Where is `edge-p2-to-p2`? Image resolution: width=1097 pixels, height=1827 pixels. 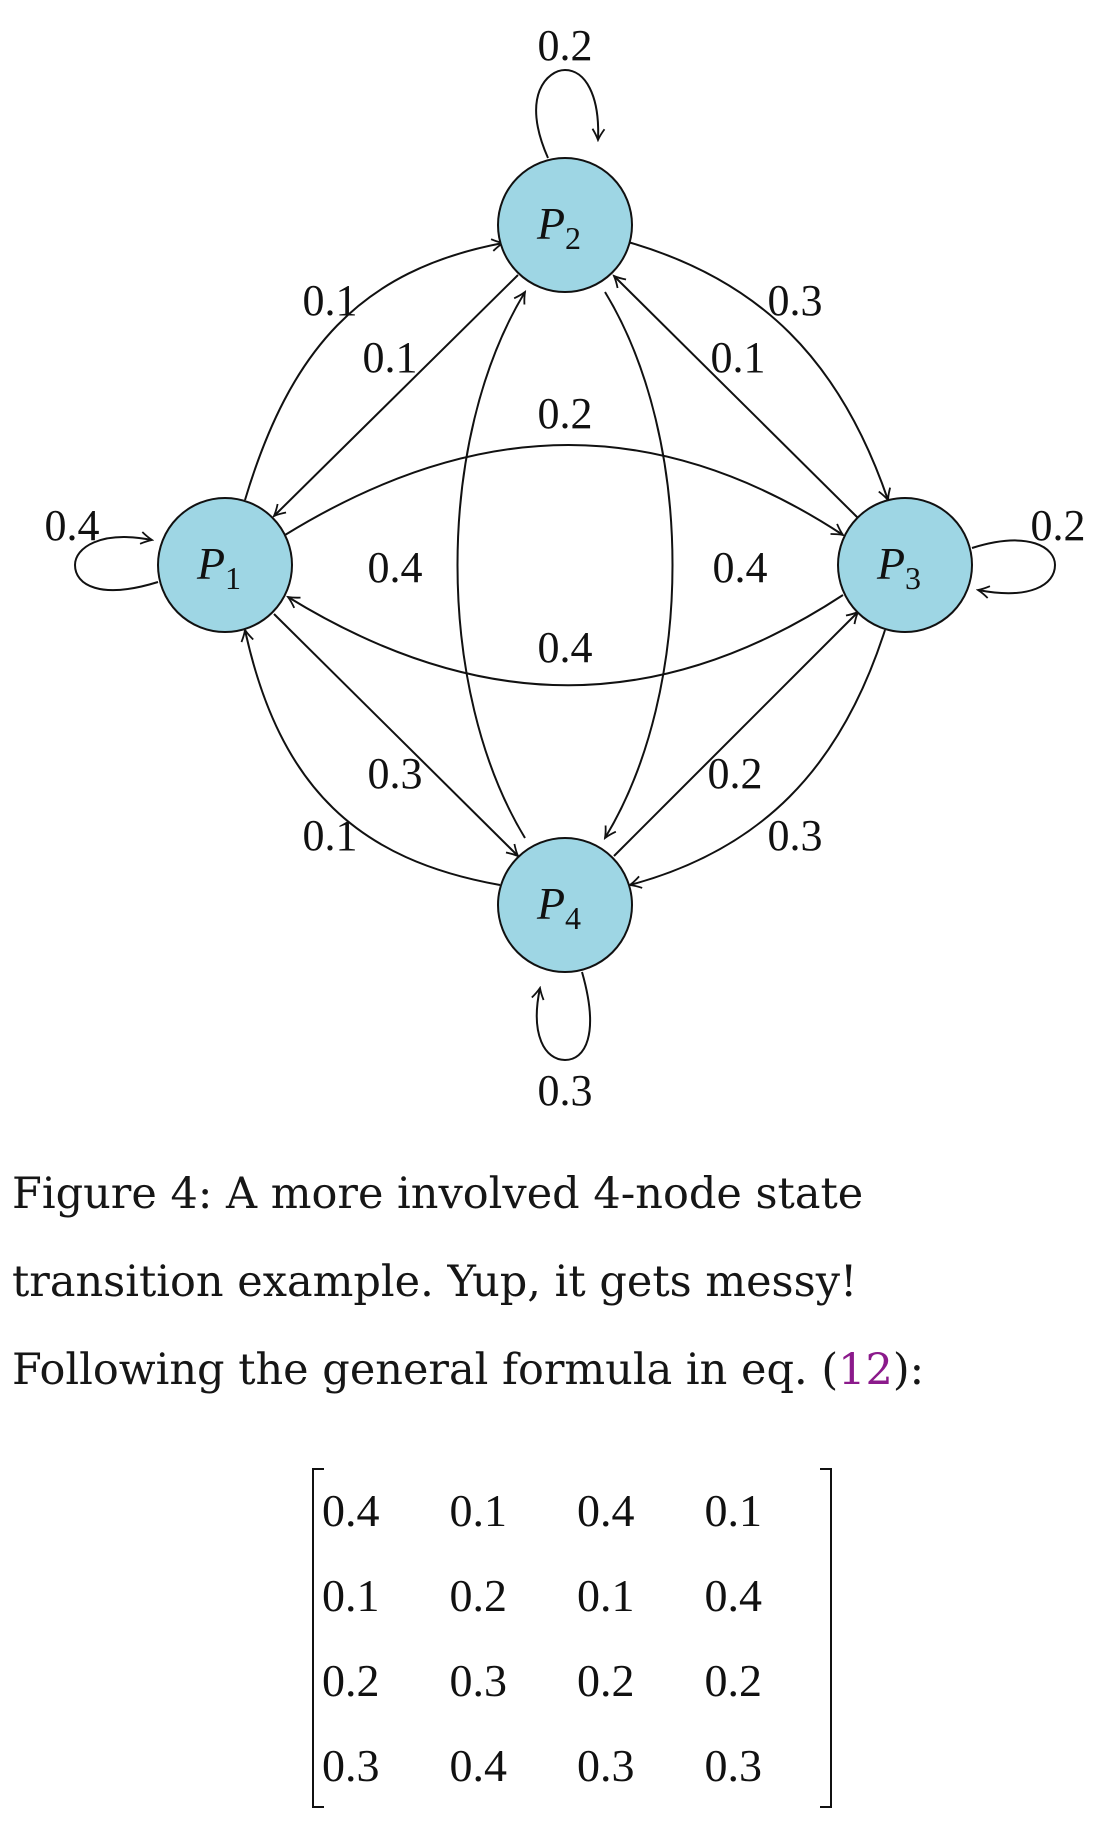
edge-p2-to-p2 is located at coordinates (566, 113).